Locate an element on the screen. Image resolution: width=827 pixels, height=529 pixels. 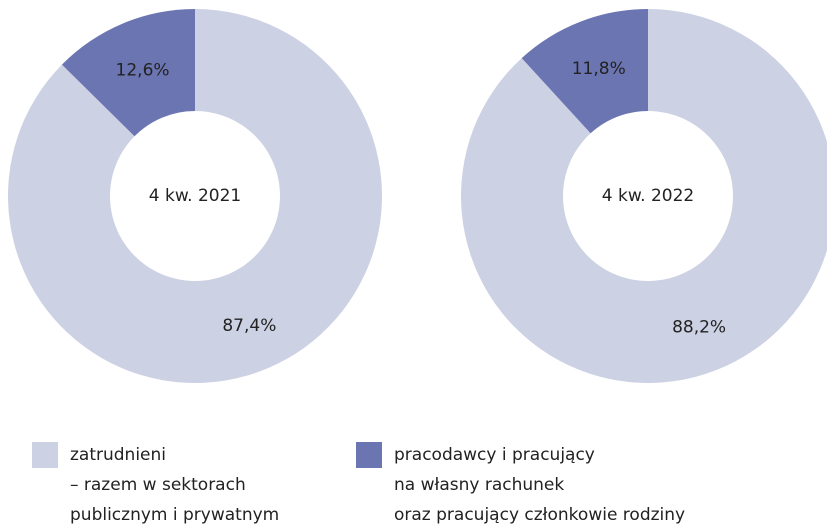
legend-label: zatrudnieni is located at coordinates (118, 455).